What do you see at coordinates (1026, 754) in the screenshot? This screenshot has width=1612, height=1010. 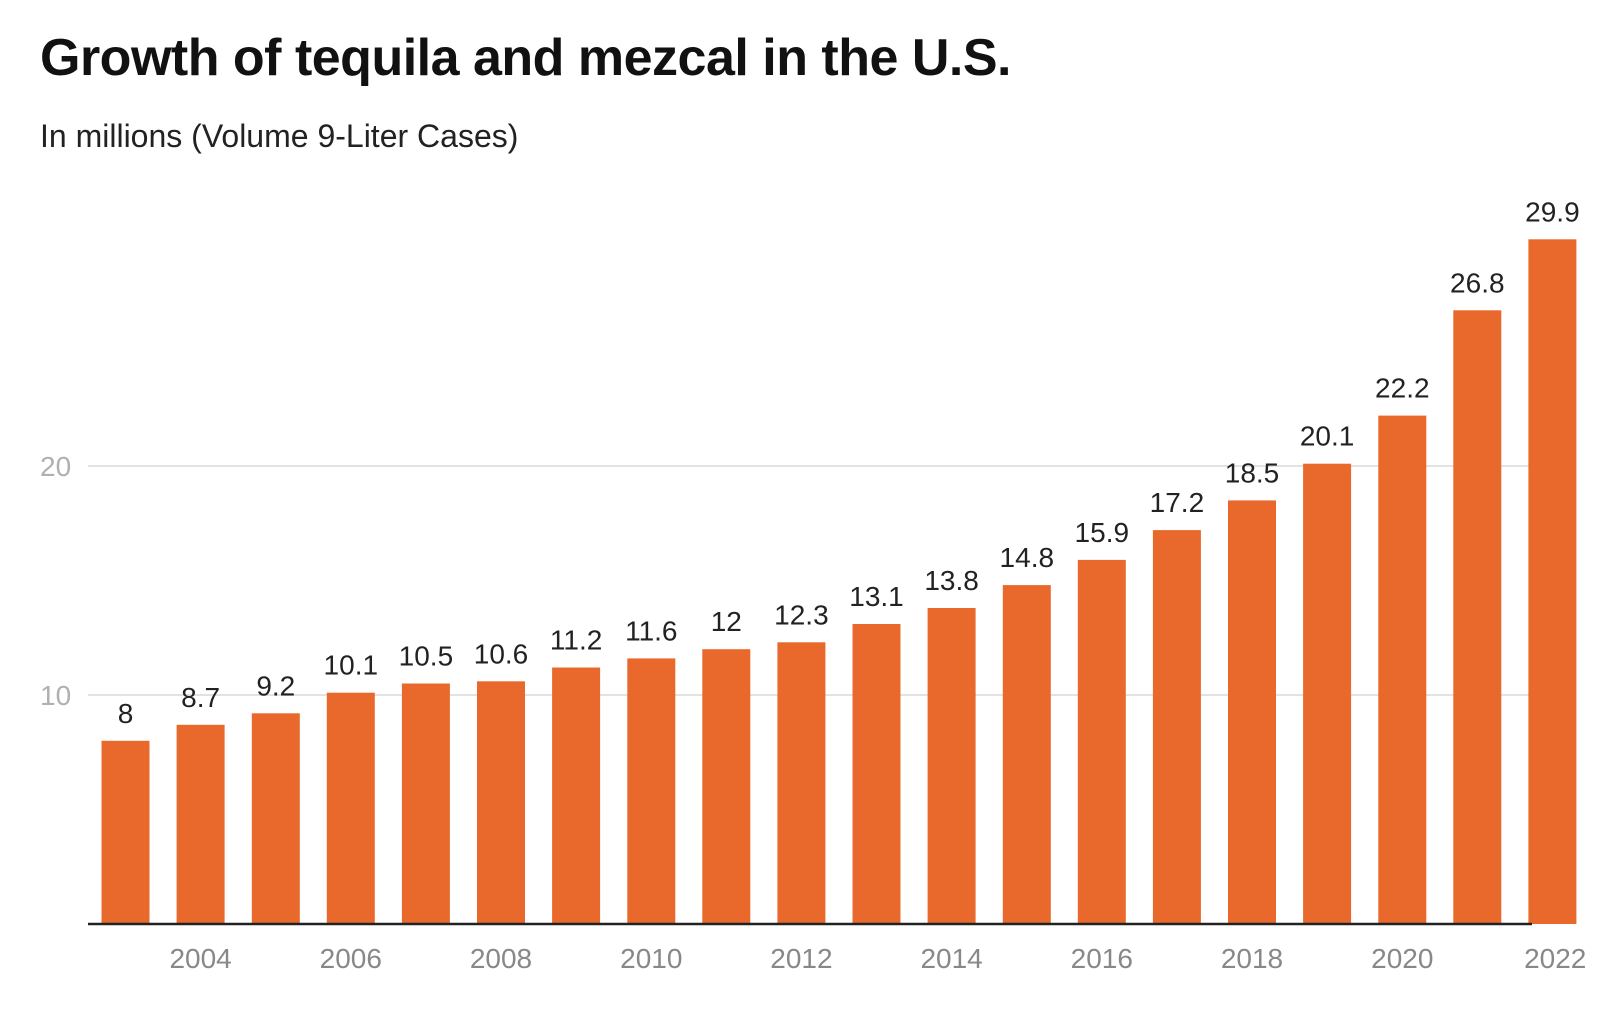 I see `bar-2015` at bounding box center [1026, 754].